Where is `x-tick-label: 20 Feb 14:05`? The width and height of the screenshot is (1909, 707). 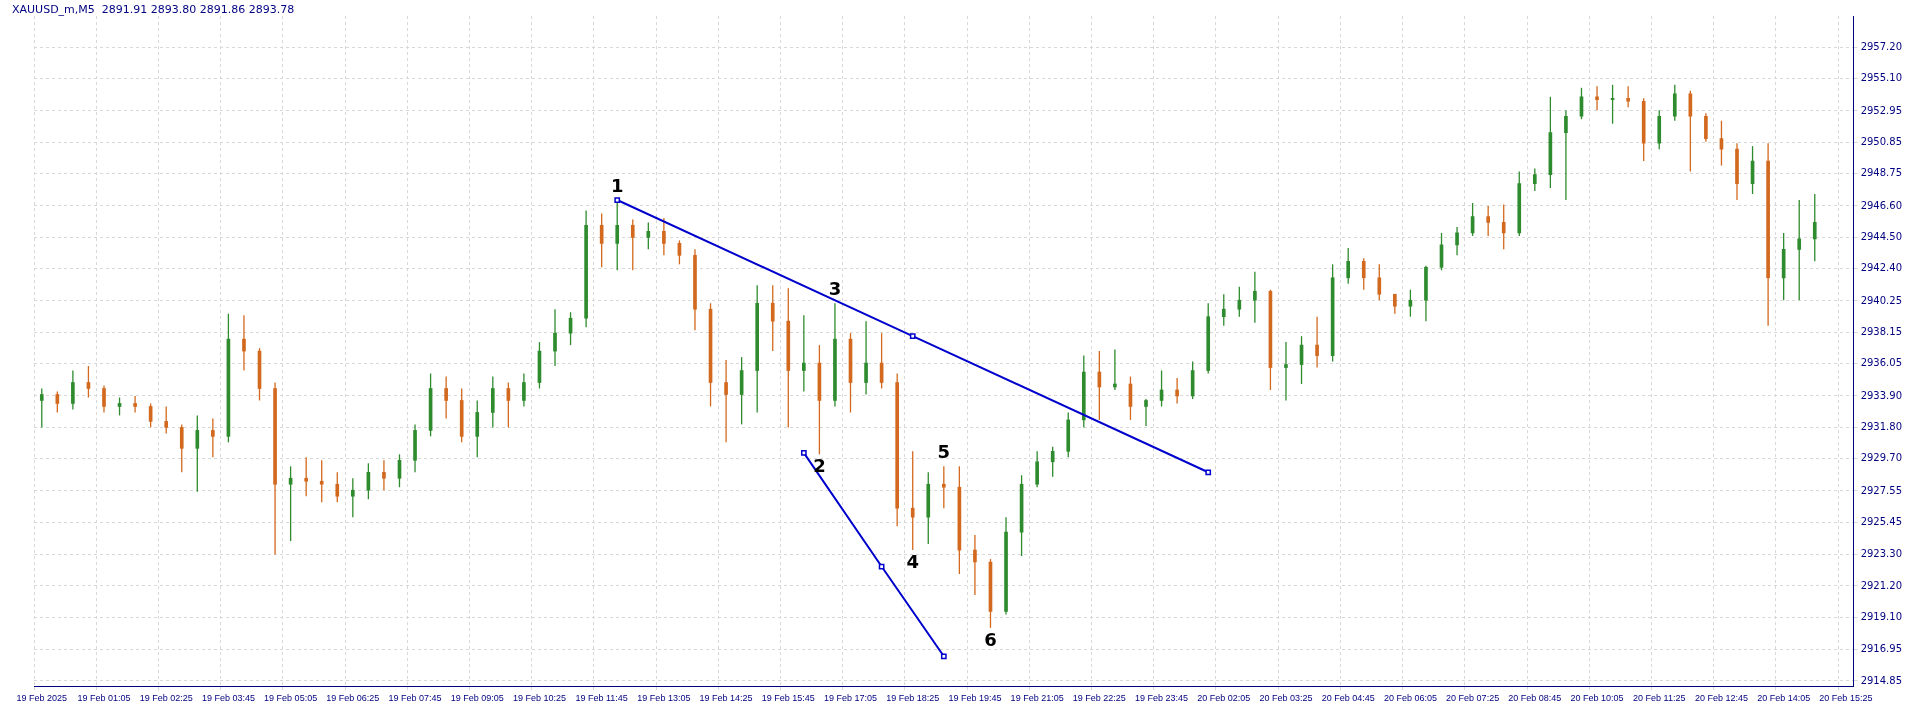 x-tick-label: 20 Feb 14:05 is located at coordinates (1784, 698).